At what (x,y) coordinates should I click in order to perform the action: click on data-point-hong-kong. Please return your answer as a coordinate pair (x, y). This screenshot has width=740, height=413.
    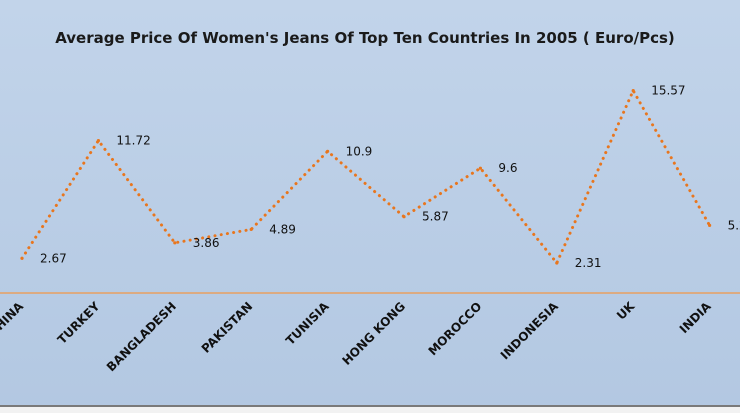
    Looking at the image, I should click on (404, 217).